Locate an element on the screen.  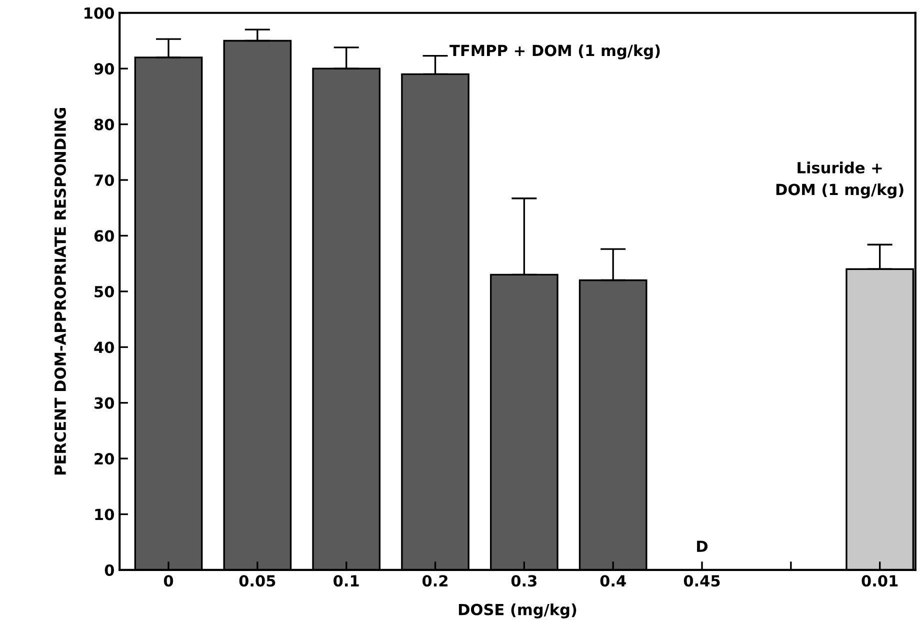
y-tick-label: 50 is located at coordinates (104, 292).